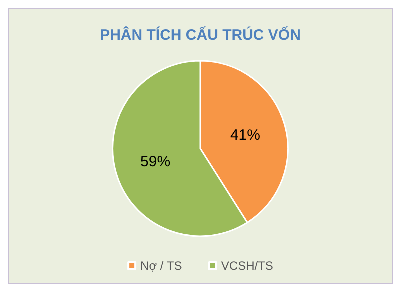 This screenshot has height=294, width=403. What do you see at coordinates (161, 266) in the screenshot?
I see `legend-label: Nợ / TS` at bounding box center [161, 266].